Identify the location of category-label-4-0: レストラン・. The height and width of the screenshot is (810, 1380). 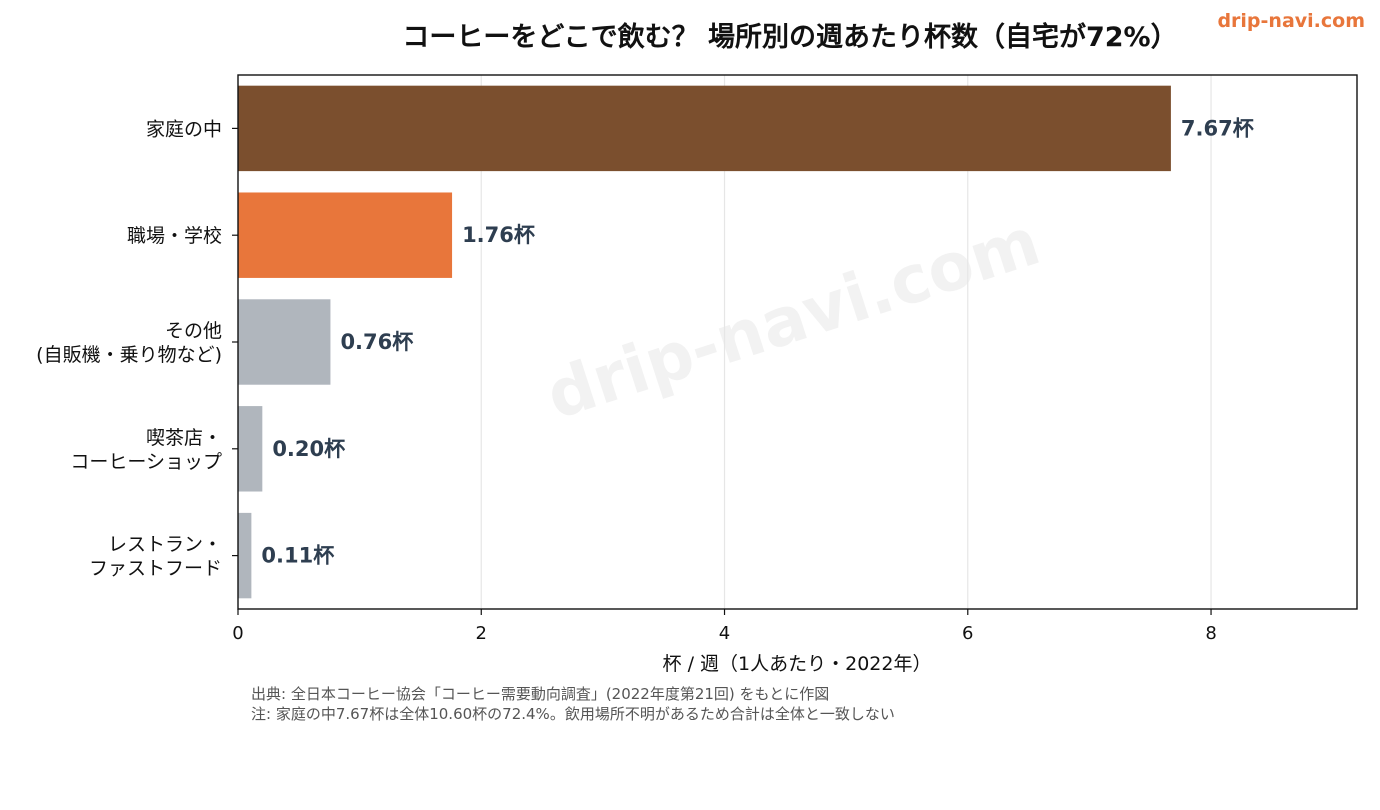
(165, 545).